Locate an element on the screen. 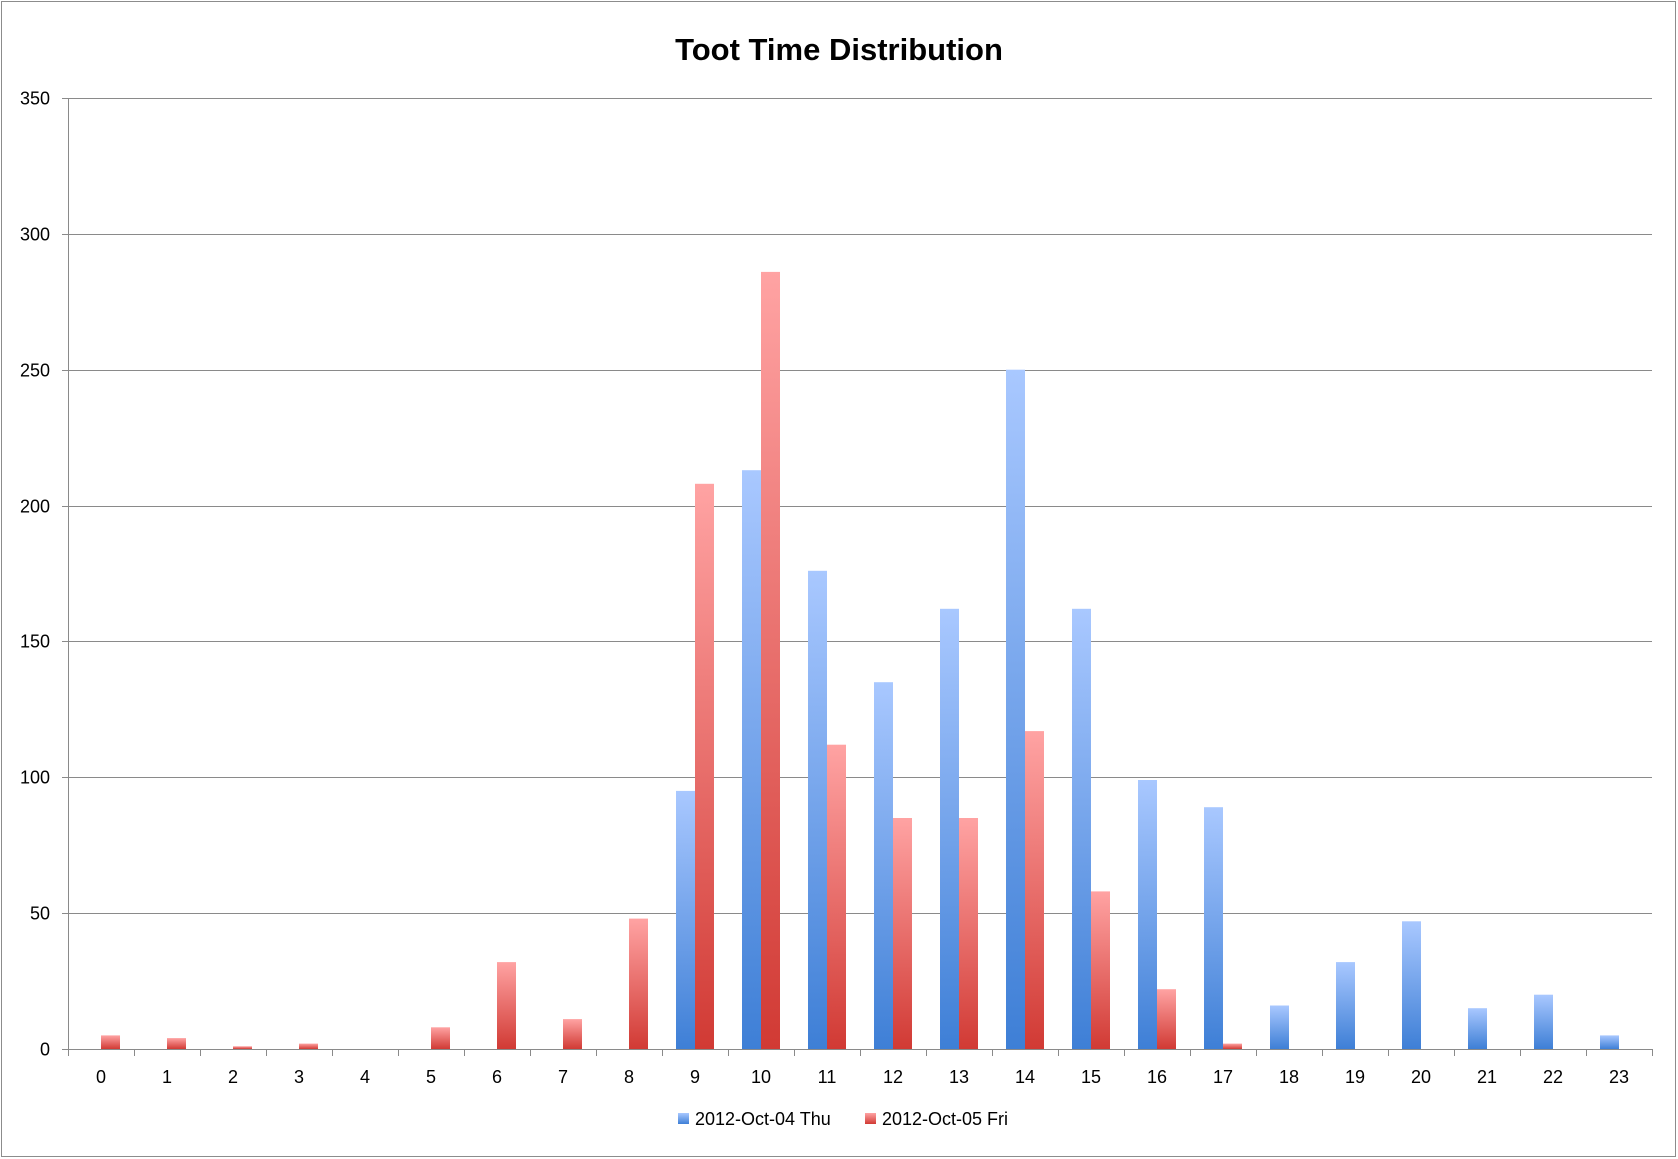  y-tick-label: 200 is located at coordinates (35, 507).